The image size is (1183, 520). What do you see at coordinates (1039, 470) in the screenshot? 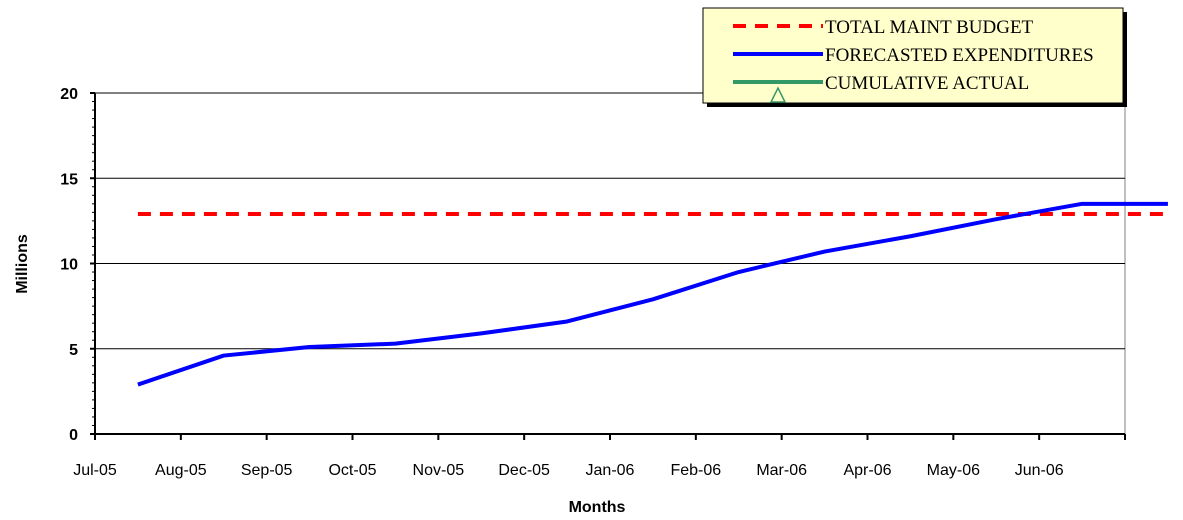
I see `x-tick-label: Jun-06` at bounding box center [1039, 470].